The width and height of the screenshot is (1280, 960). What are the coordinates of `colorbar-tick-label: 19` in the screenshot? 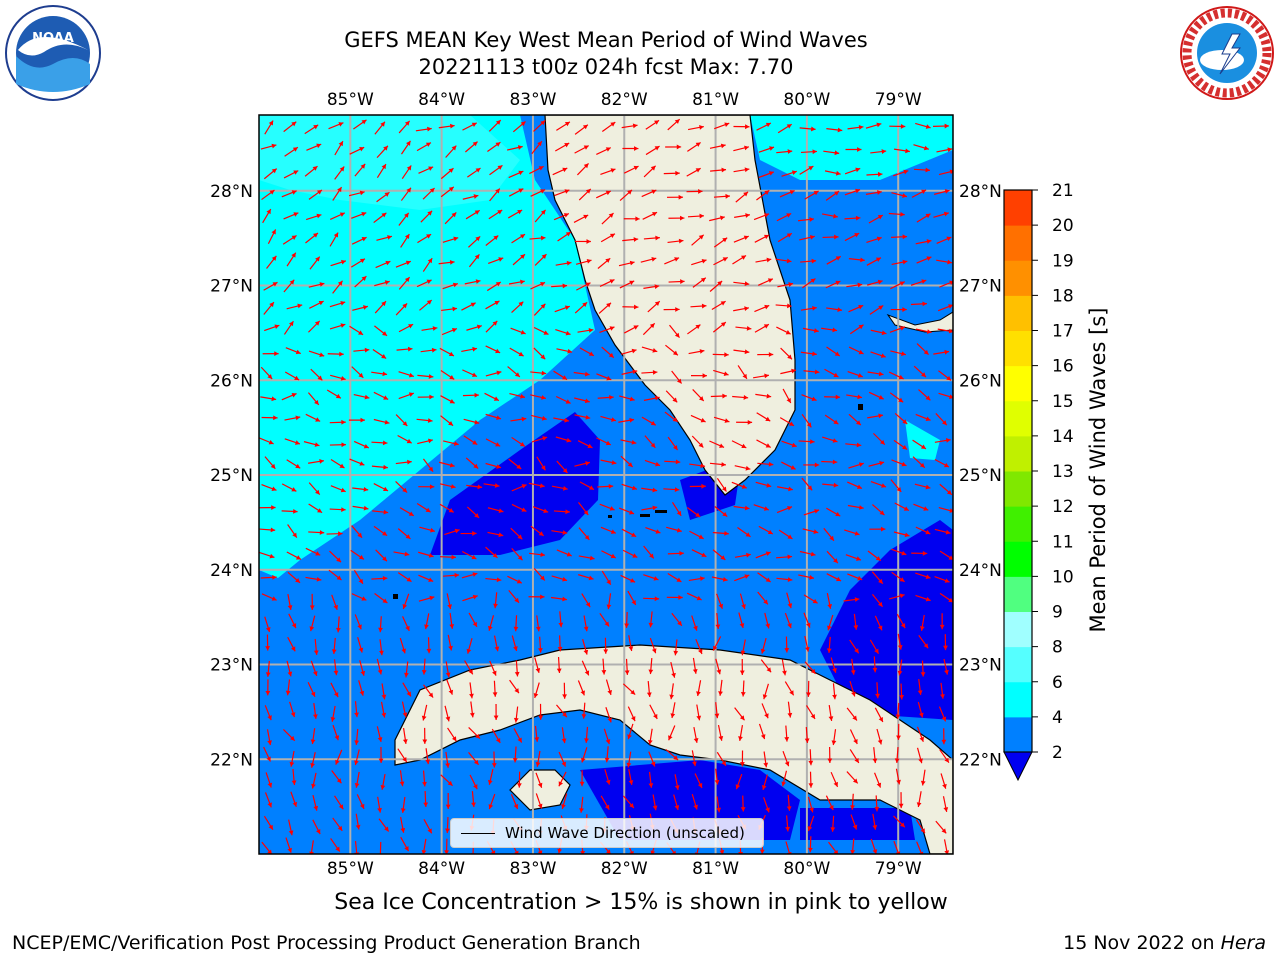 It's located at (1063, 261).